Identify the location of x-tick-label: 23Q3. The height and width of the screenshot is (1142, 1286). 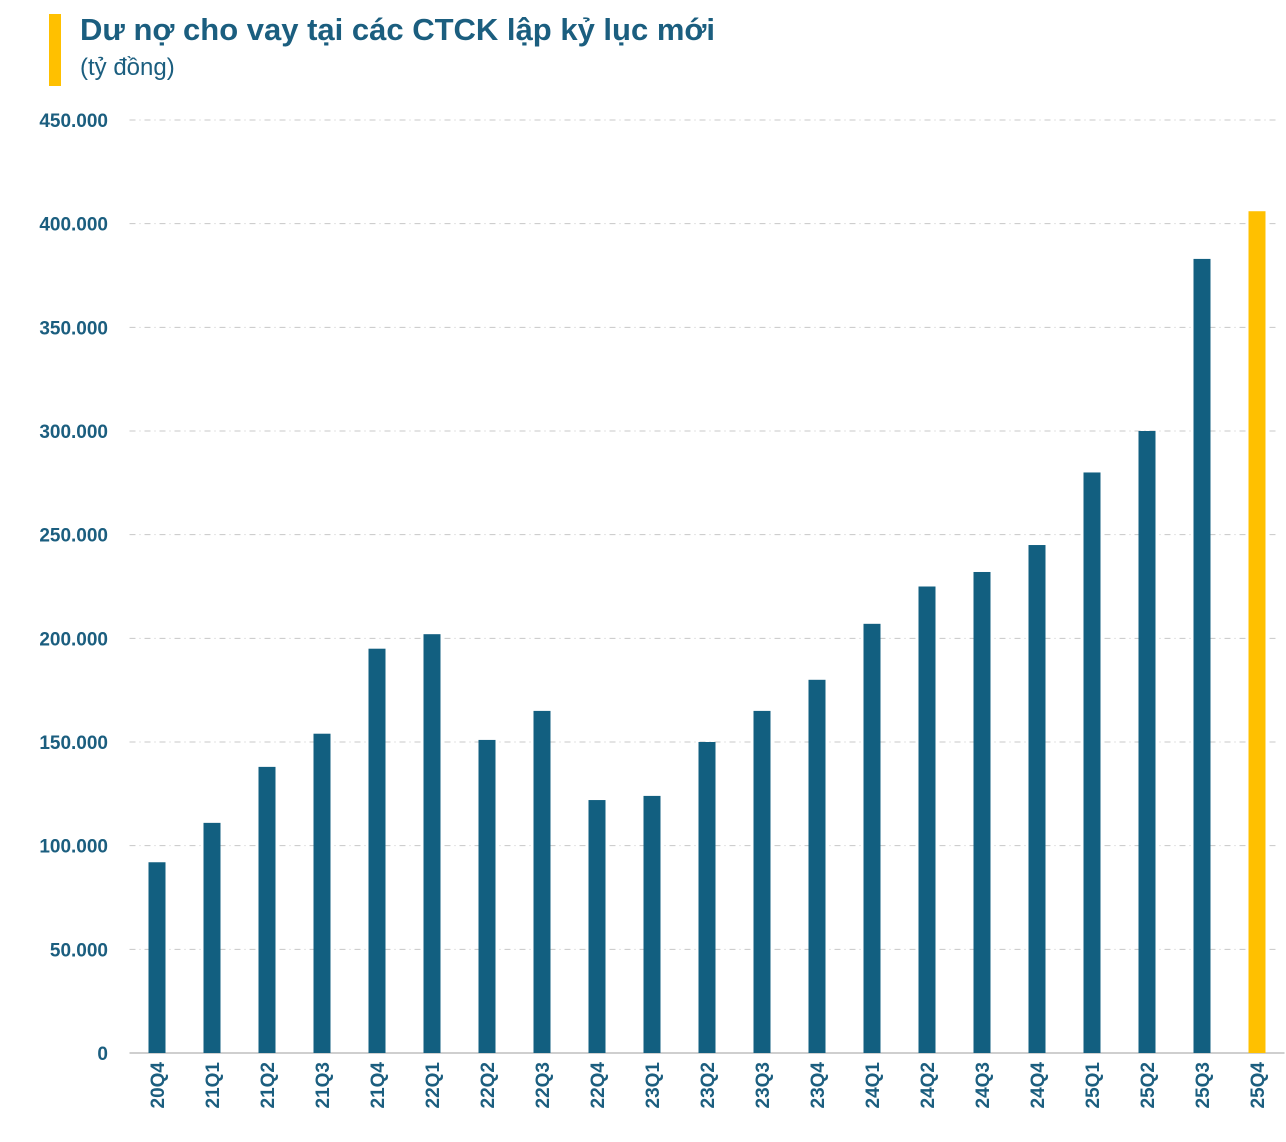
(763, 1085).